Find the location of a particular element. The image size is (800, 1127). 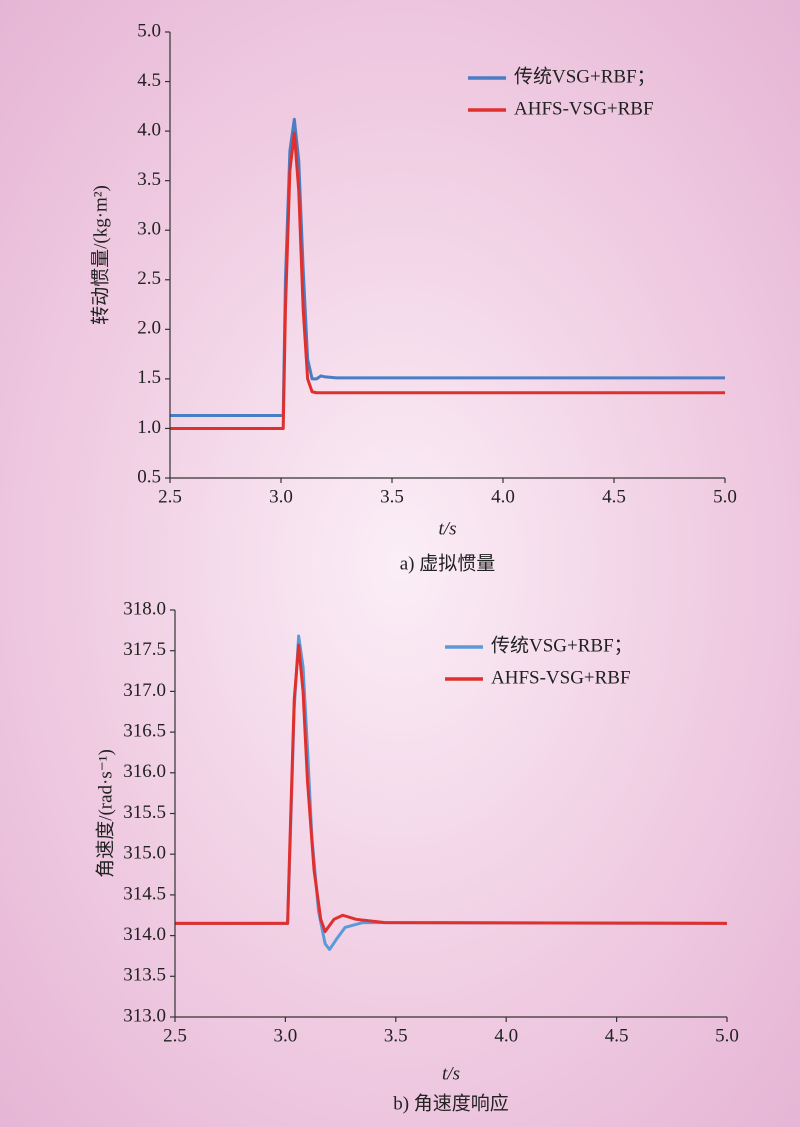

y-tick-label: 314.0 is located at coordinates (144, 934).